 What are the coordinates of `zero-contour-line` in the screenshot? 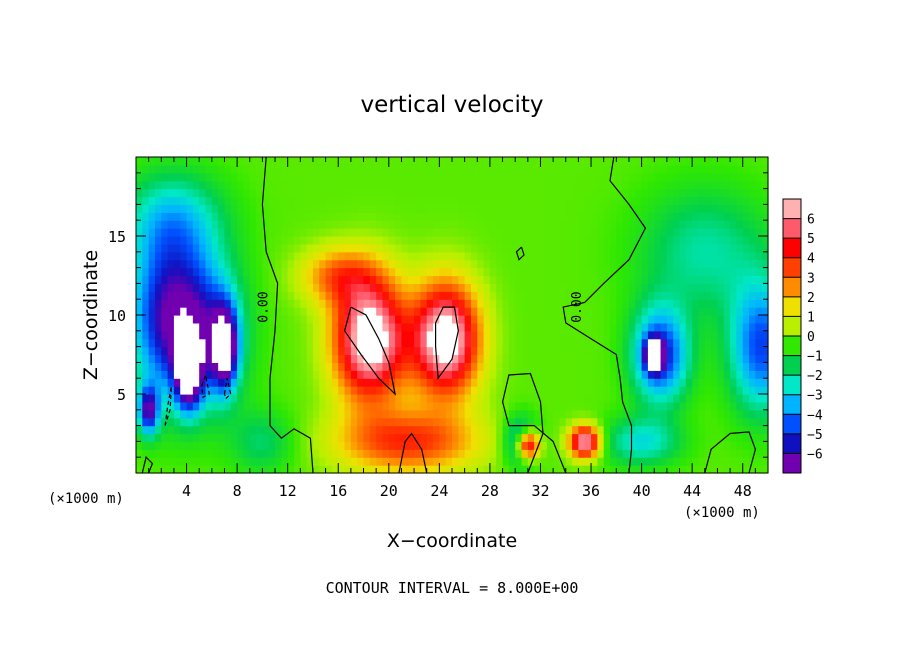 It's located at (447, 343).